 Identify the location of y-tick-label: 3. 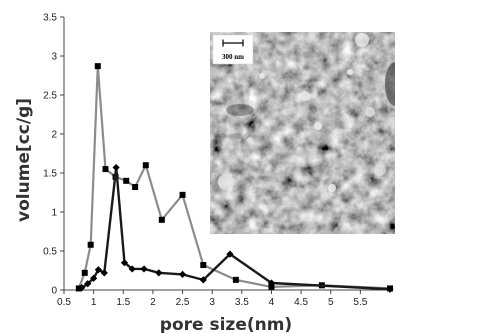
(54, 57).